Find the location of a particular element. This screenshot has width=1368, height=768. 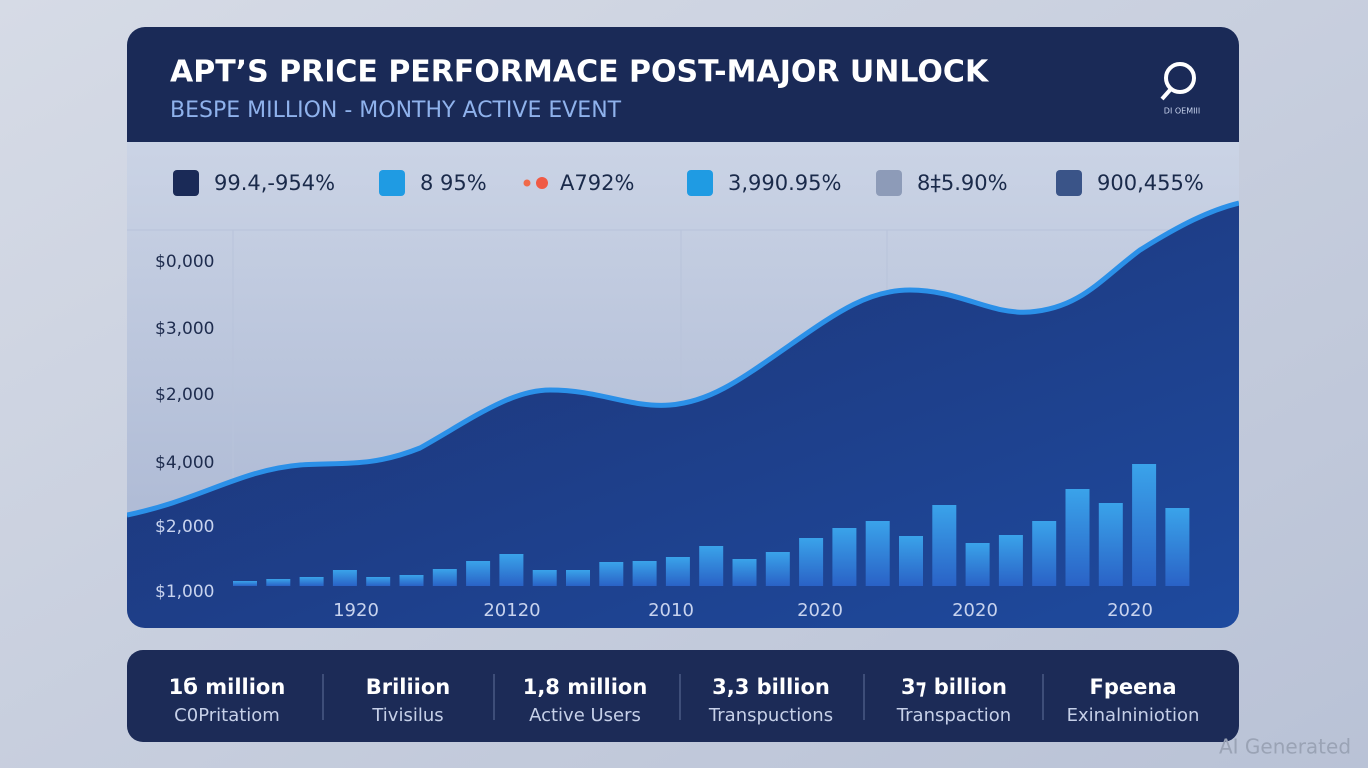

search-icon-handle is located at coordinates (1166, 94).